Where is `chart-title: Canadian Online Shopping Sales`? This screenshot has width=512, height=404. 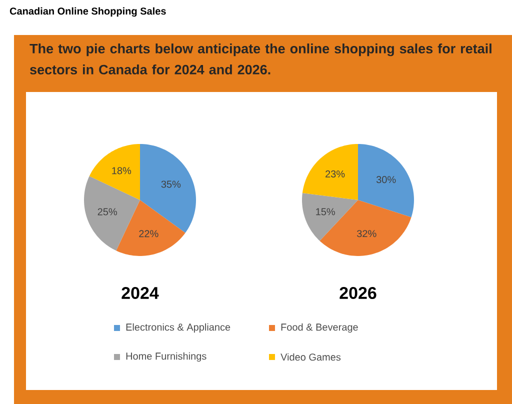
chart-title: Canadian Online Shopping Sales is located at coordinates (88, 12).